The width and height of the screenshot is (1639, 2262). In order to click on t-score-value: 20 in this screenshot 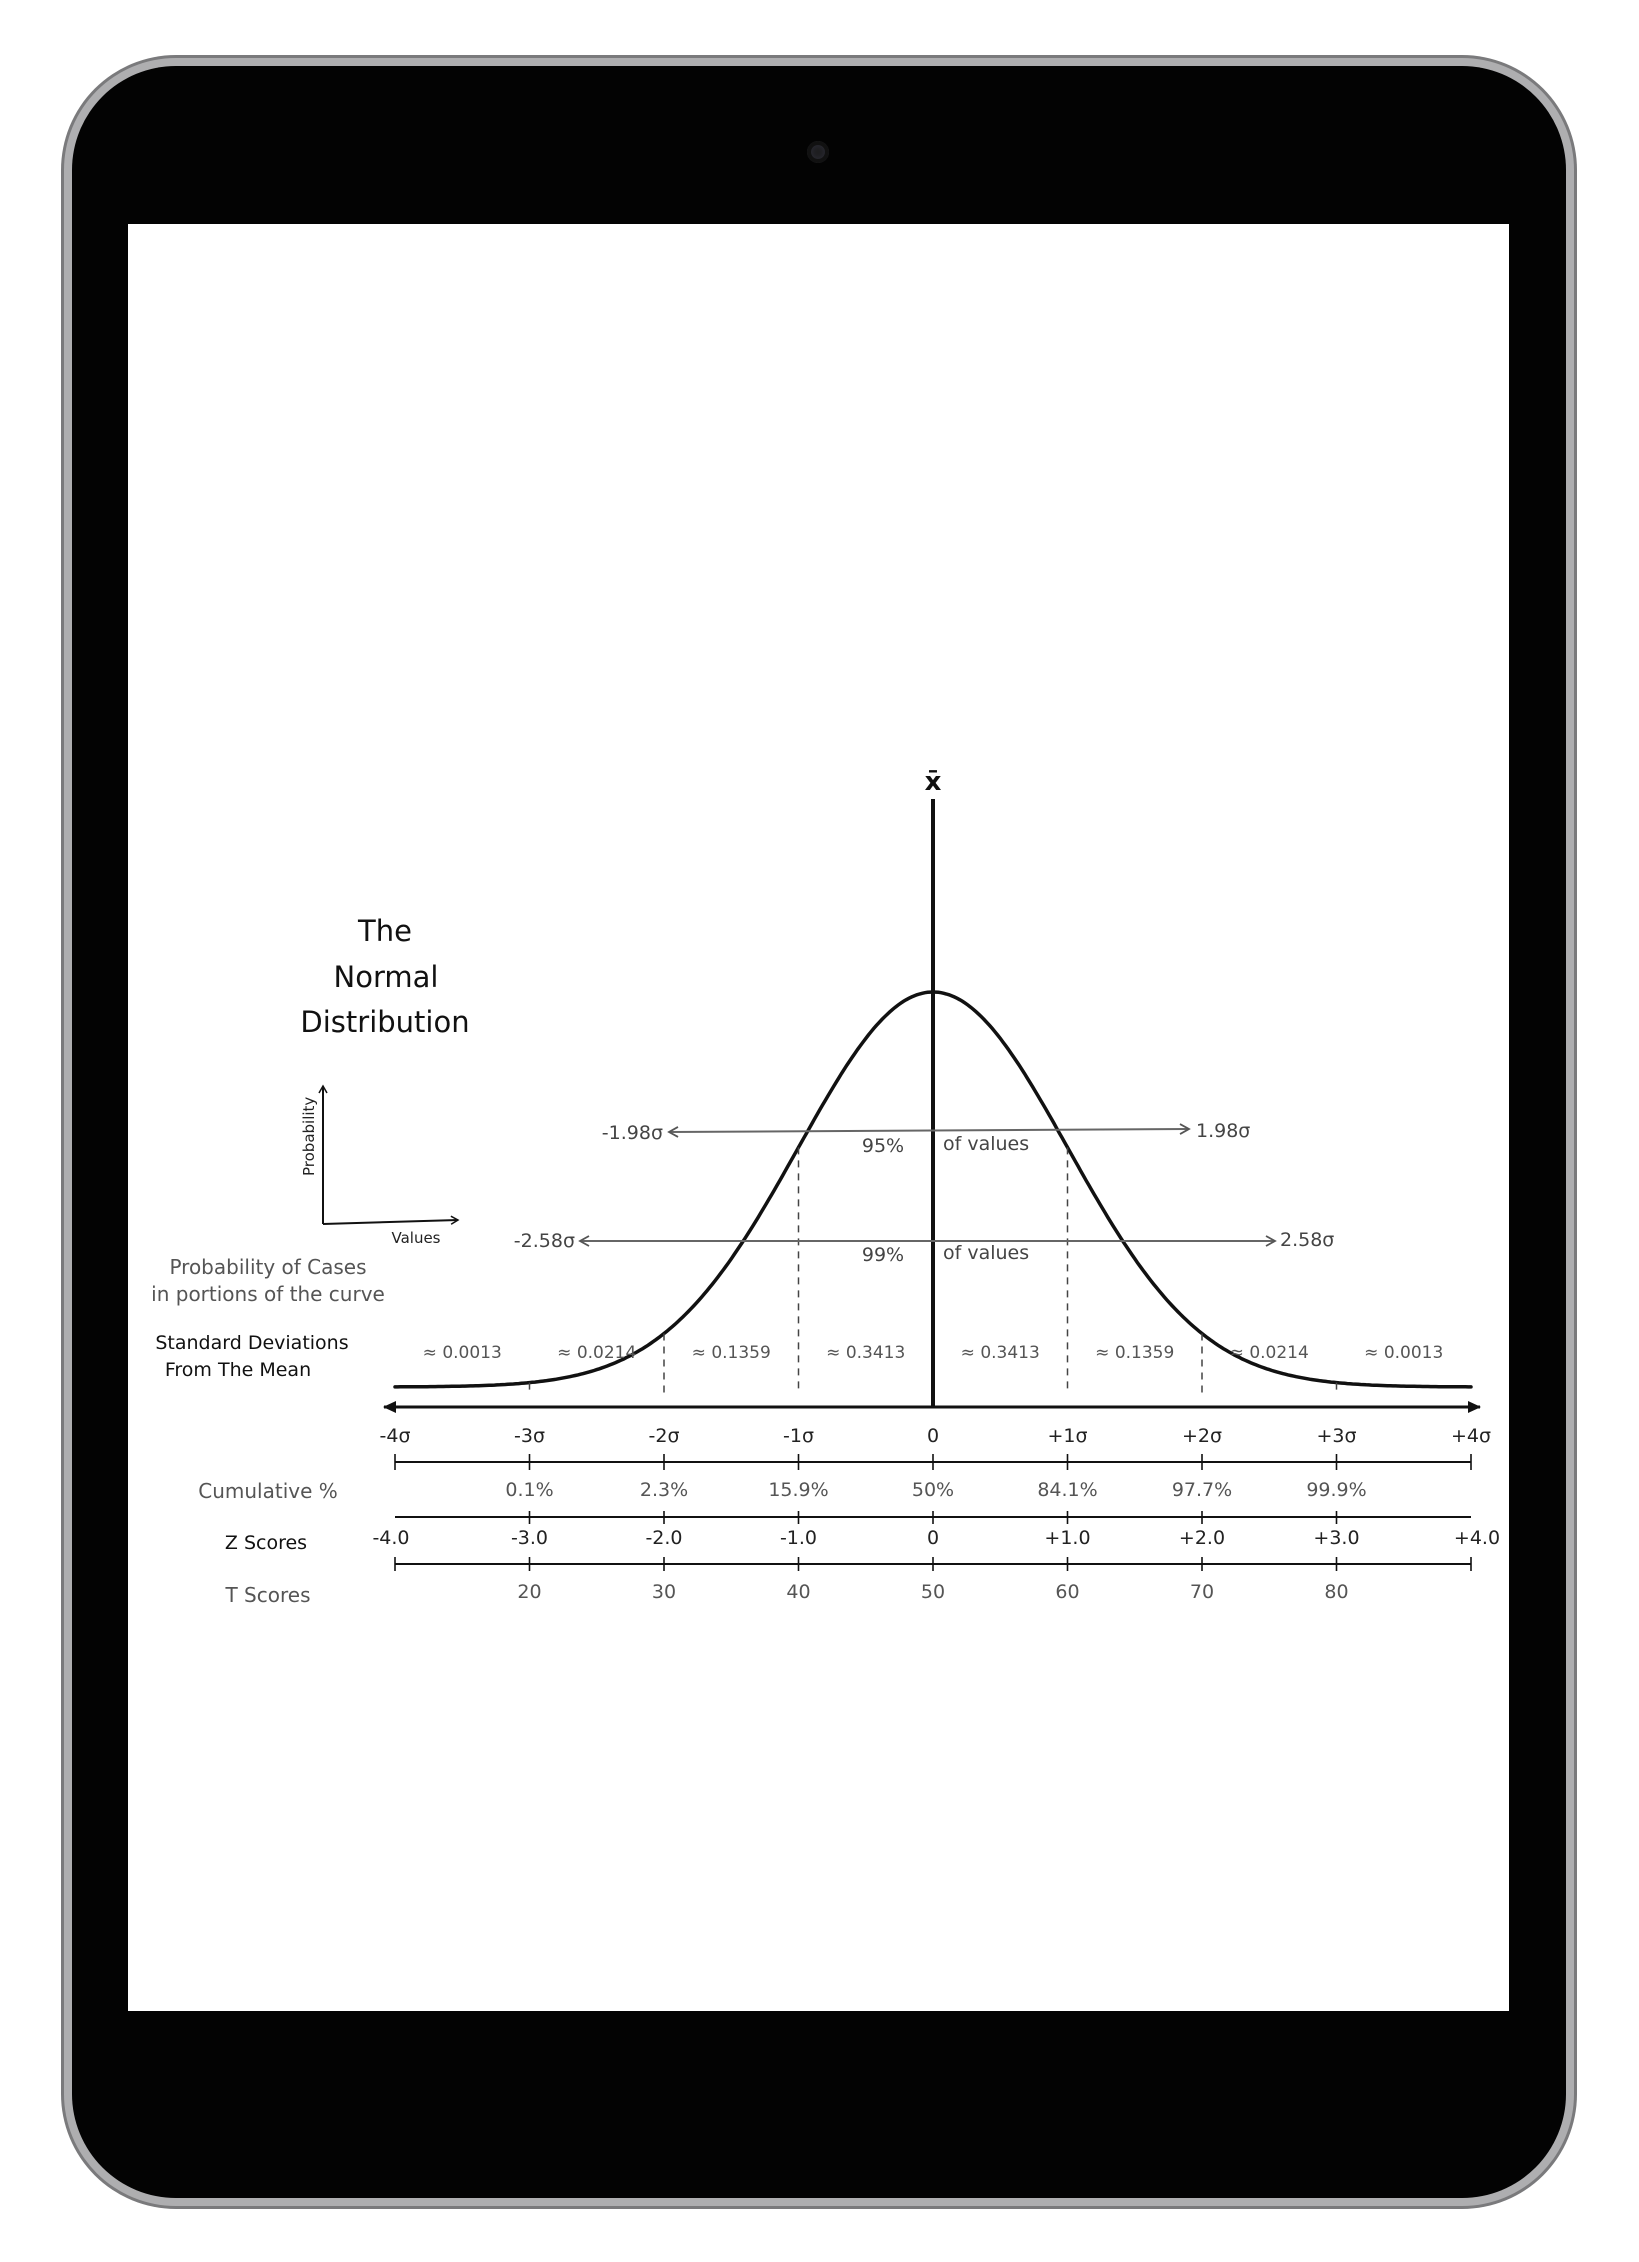, I will do `click(529, 1592)`.